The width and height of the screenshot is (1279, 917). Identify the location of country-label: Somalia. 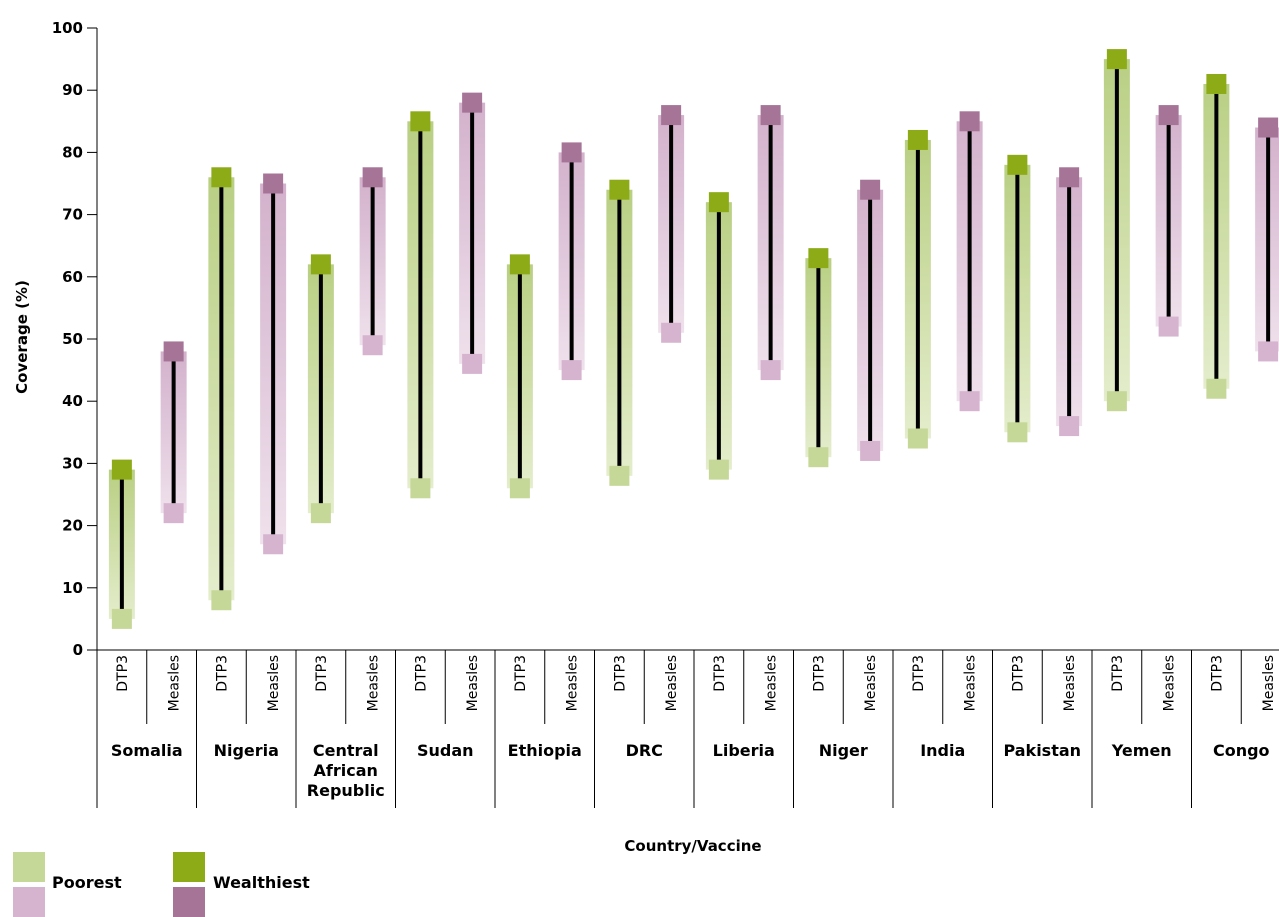
(147, 750).